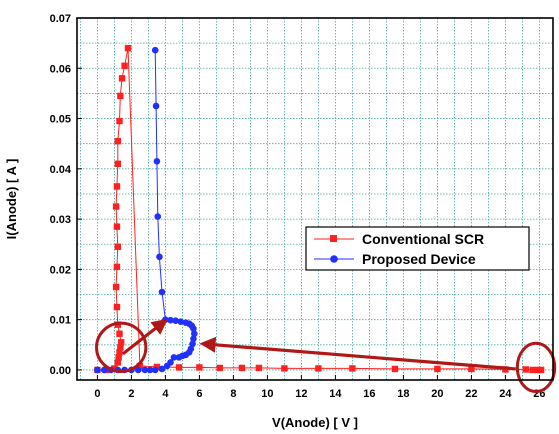 The width and height of the screenshot is (559, 434). I want to click on x-tick-label: 6, so click(199, 394).